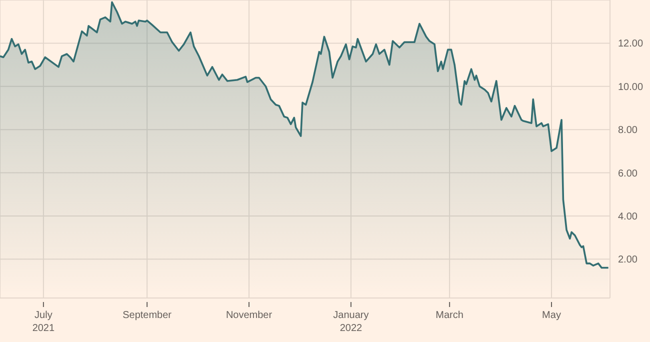 This screenshot has height=342, width=650. I want to click on x-tick-label: May, so click(551, 315).